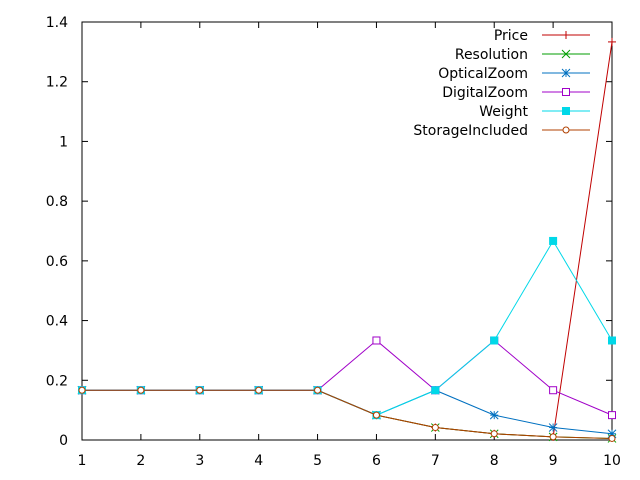  What do you see at coordinates (483, 74) in the screenshot?
I see `legend-label: OpticalZoom` at bounding box center [483, 74].